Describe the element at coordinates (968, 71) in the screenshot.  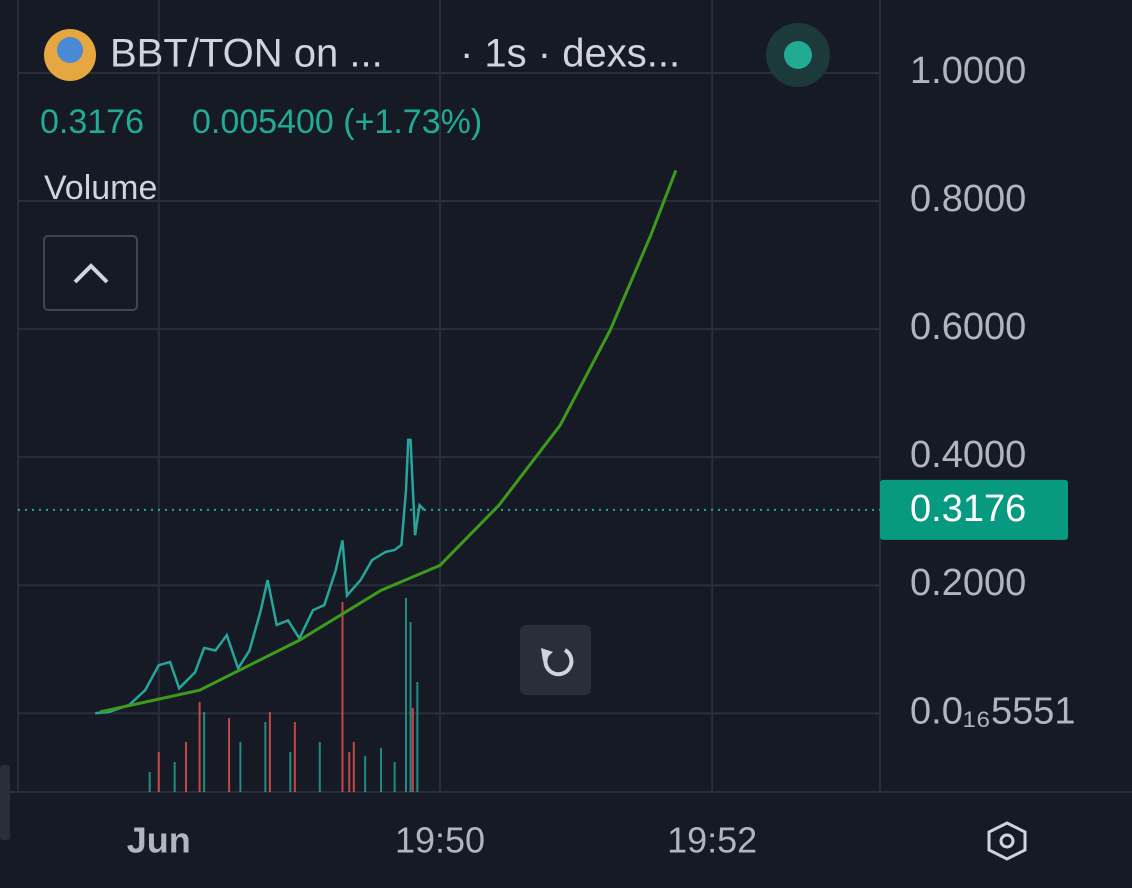
I see `y-tick-label: 1.0000` at that location.